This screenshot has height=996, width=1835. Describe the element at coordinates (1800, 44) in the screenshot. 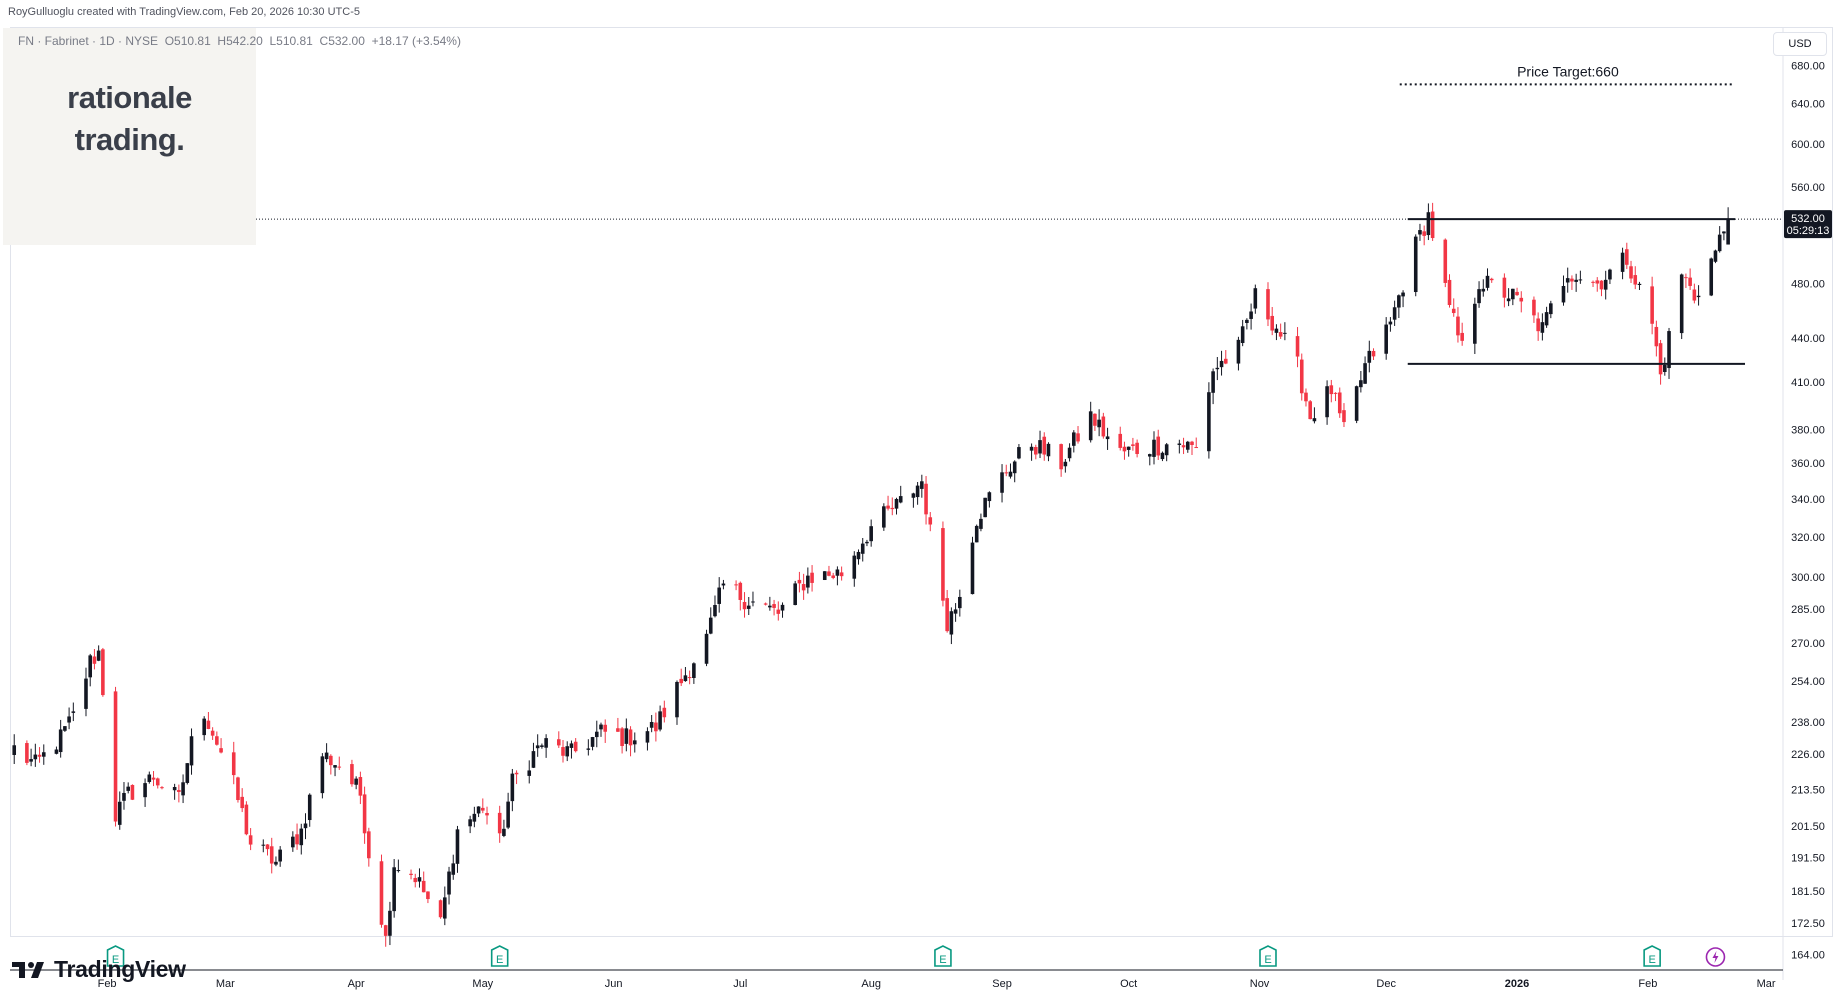

I see `currency-button: USD` at that location.